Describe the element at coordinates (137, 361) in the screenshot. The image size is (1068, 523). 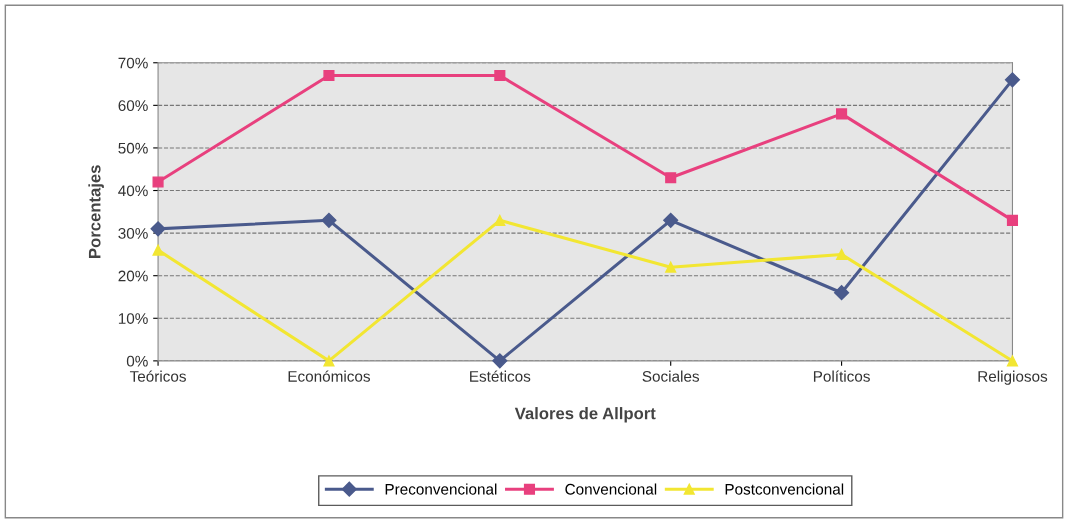
I see `y-tick-label: 0%` at that location.